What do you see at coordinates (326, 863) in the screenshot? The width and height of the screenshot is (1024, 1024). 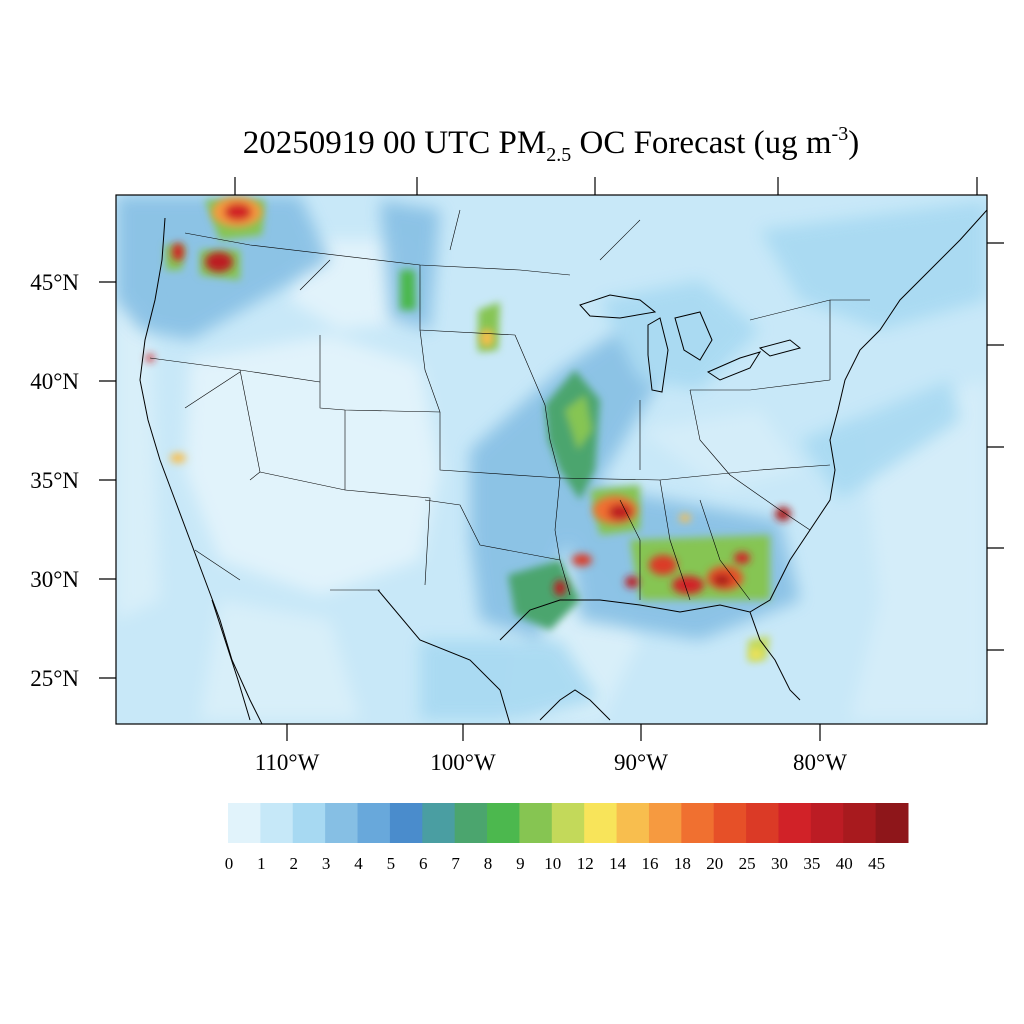 I see `colorbar-label: 3` at bounding box center [326, 863].